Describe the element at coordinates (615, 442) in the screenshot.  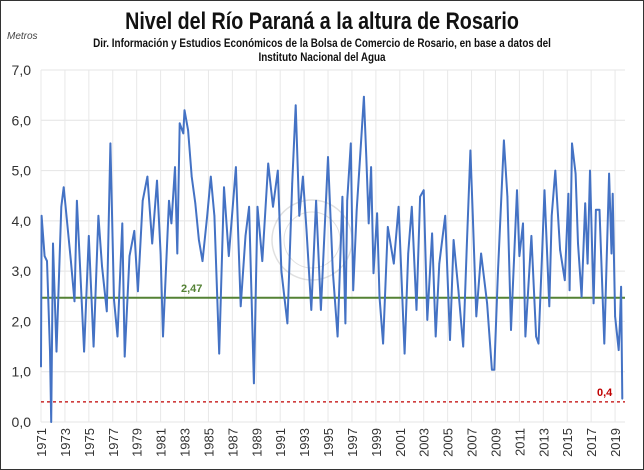
I see `x-tick-label: 2019` at that location.